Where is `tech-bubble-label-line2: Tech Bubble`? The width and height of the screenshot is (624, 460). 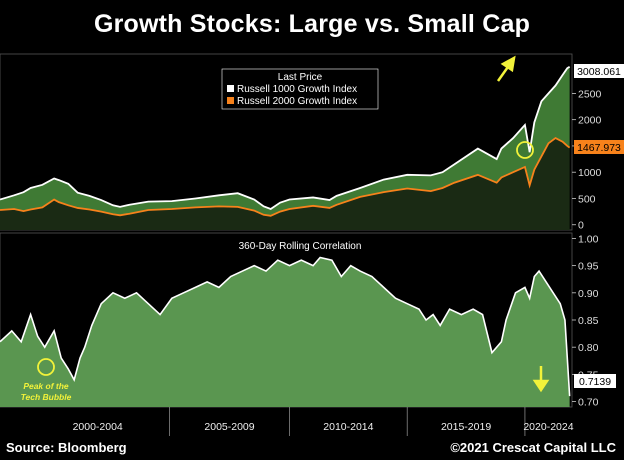 tech-bubble-label-line2: Tech Bubble is located at coordinates (46, 397).